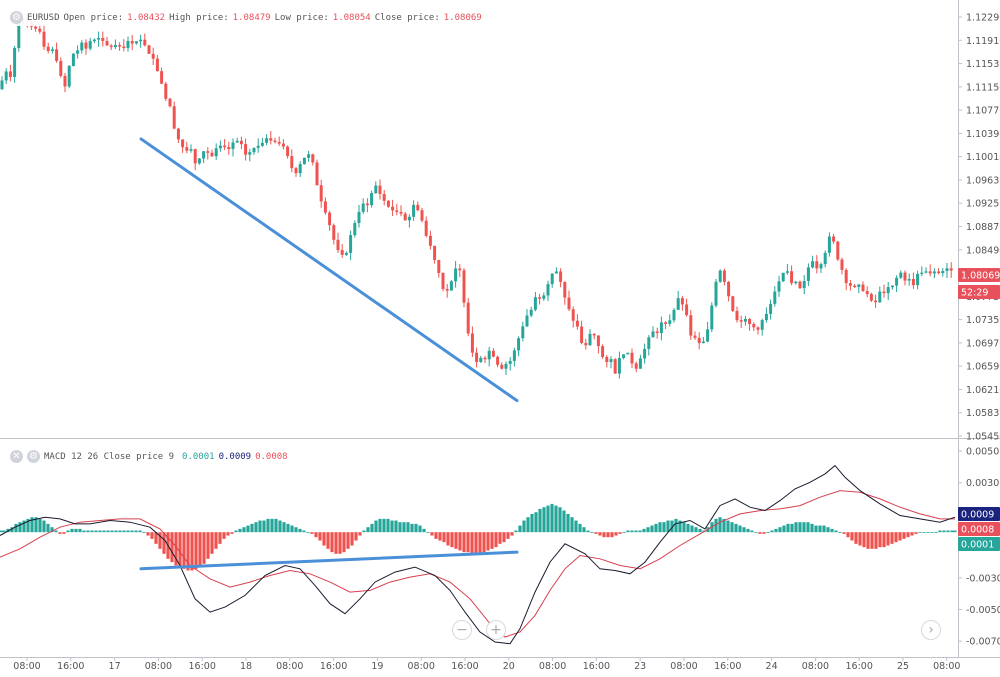  I want to click on time-tick-label: 08:00, so click(683, 666).